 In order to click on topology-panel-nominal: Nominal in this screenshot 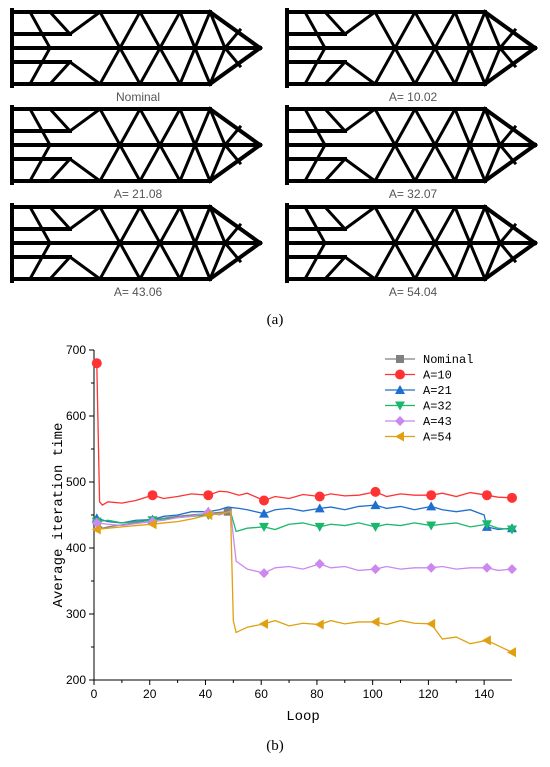, I will do `click(138, 58)`.